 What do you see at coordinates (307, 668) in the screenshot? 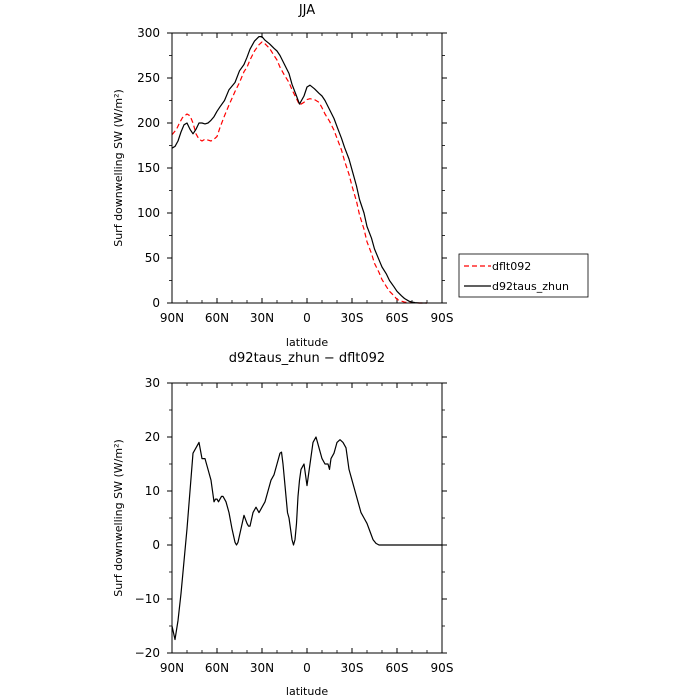
I see `bottom-x-tick-label: 0` at bounding box center [307, 668].